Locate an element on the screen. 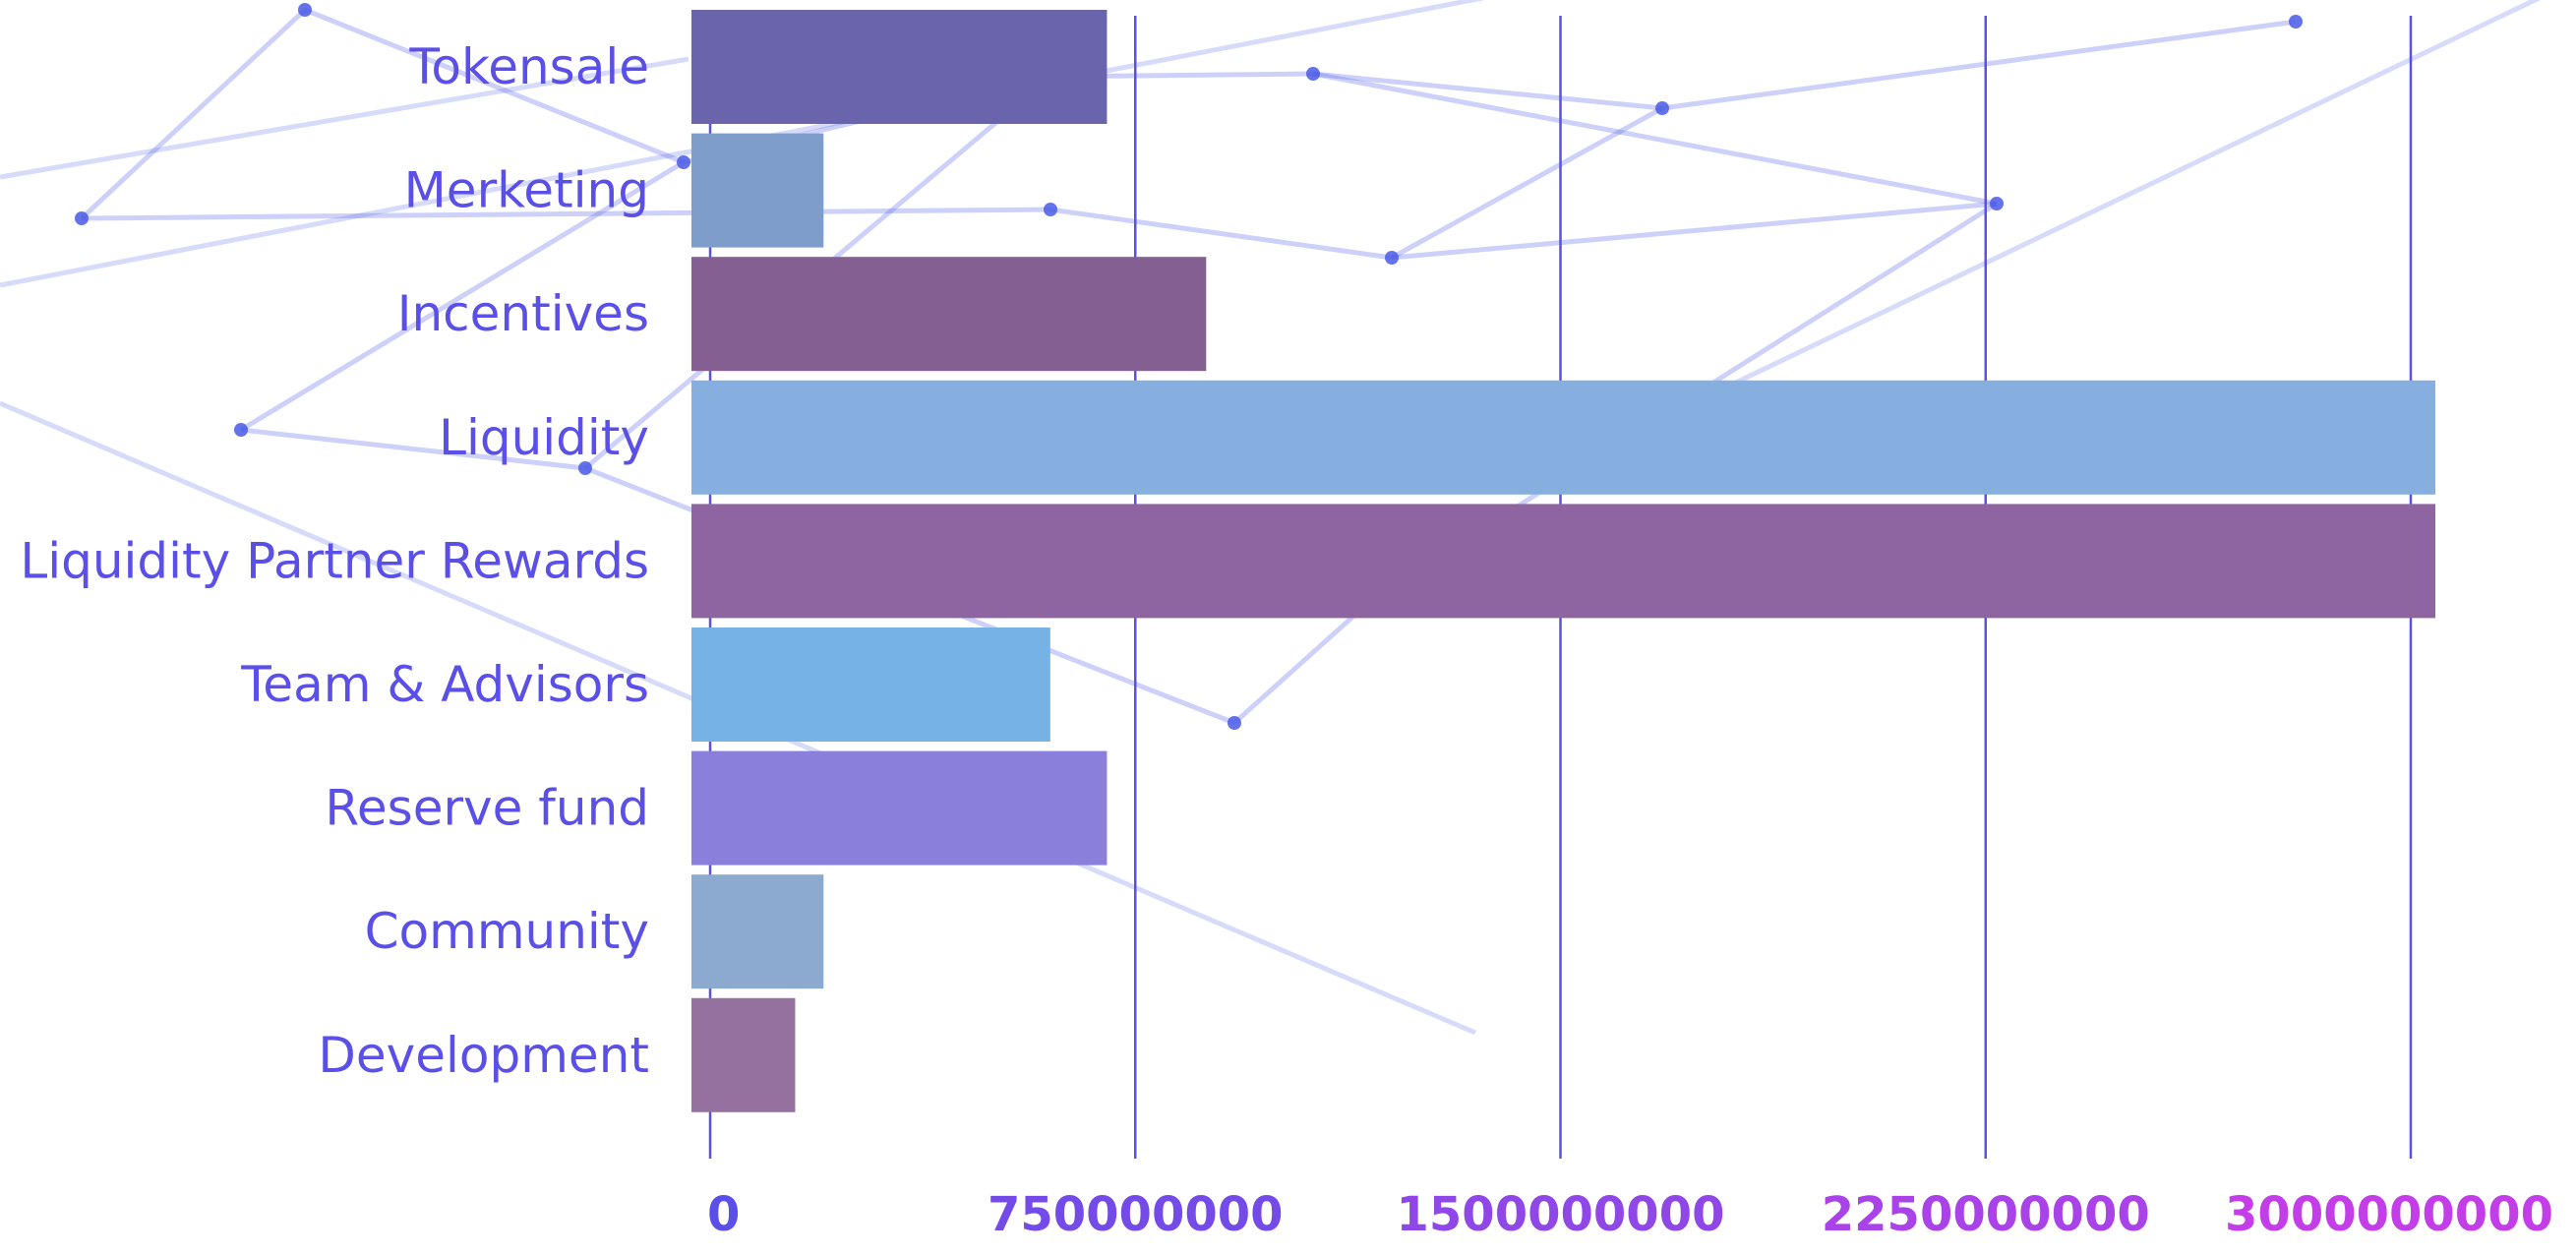  category-label: Reserve fund is located at coordinates (487, 808).